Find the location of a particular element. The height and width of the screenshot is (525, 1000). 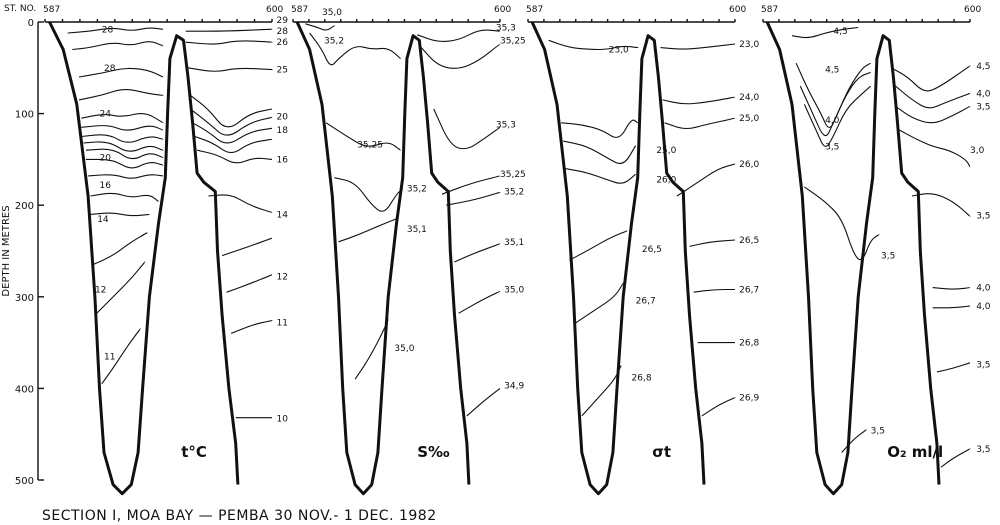

depth-tick-label: 300 is located at coordinates (24, 298).